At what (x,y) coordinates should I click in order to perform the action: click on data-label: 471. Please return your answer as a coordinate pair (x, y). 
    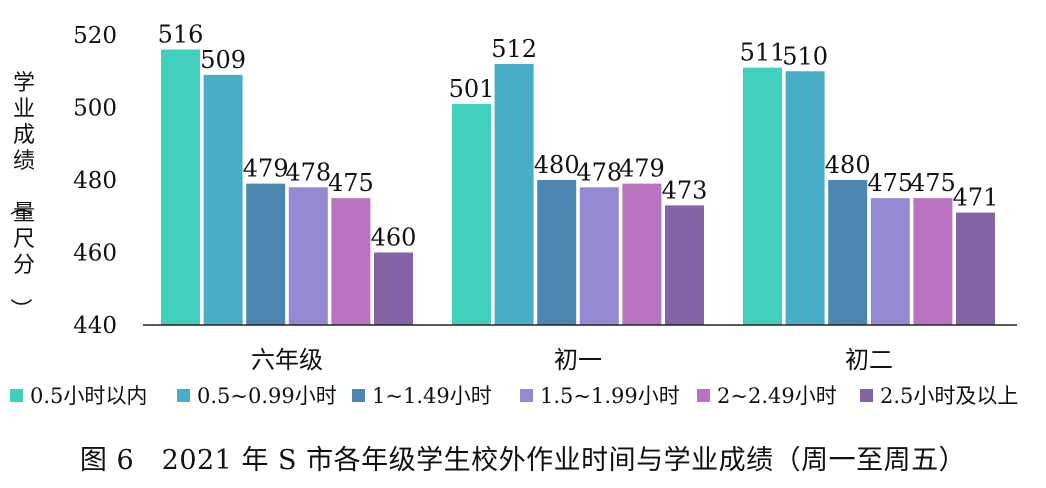
    Looking at the image, I should click on (976, 198).